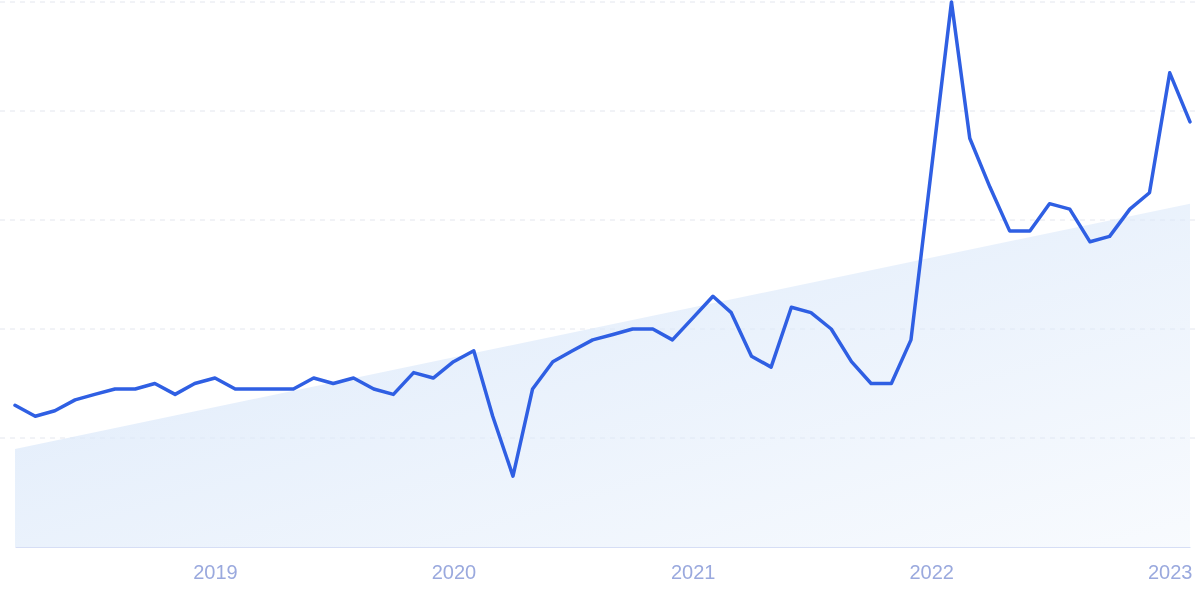  I want to click on x-tick-label: 2023, so click(1170, 572).